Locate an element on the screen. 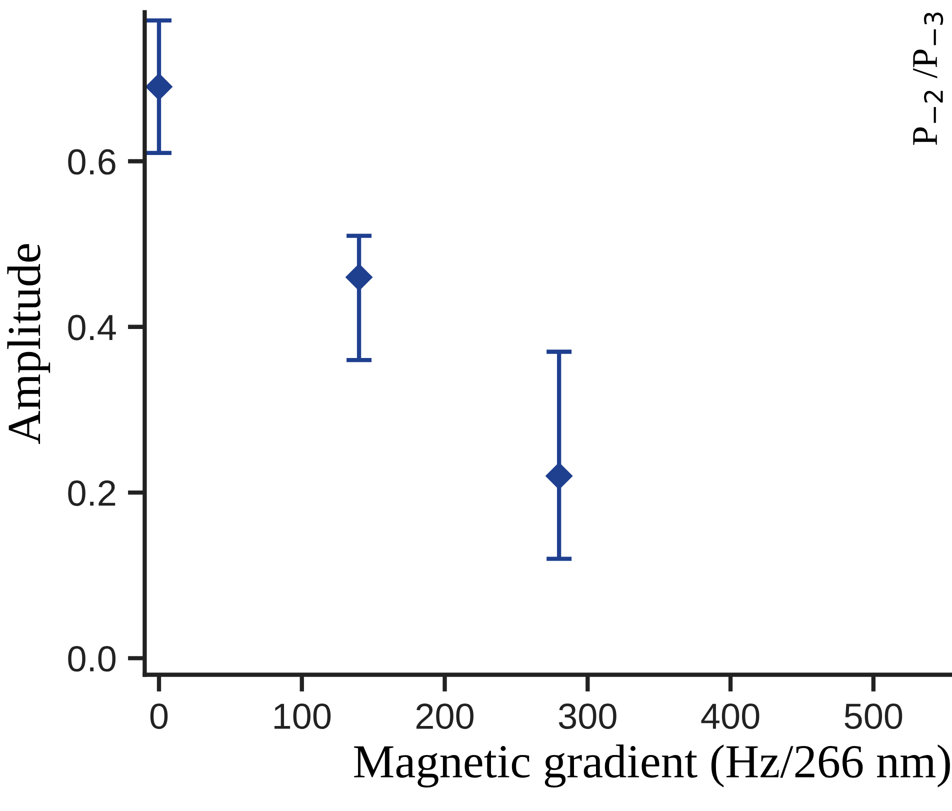 The image size is (952, 811). x-tick-label: 500 is located at coordinates (873, 716).